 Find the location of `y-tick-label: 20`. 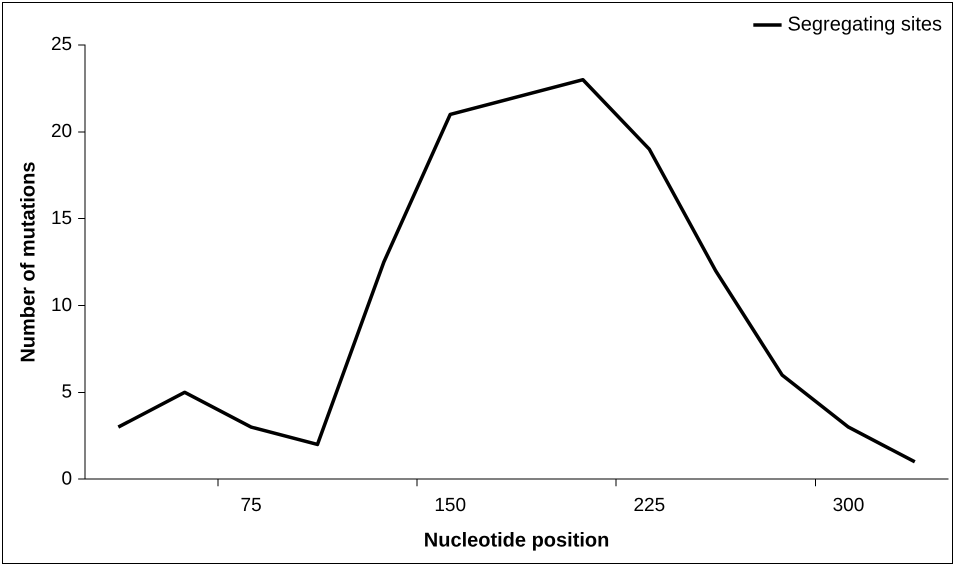

y-tick-label: 20 is located at coordinates (61, 131).